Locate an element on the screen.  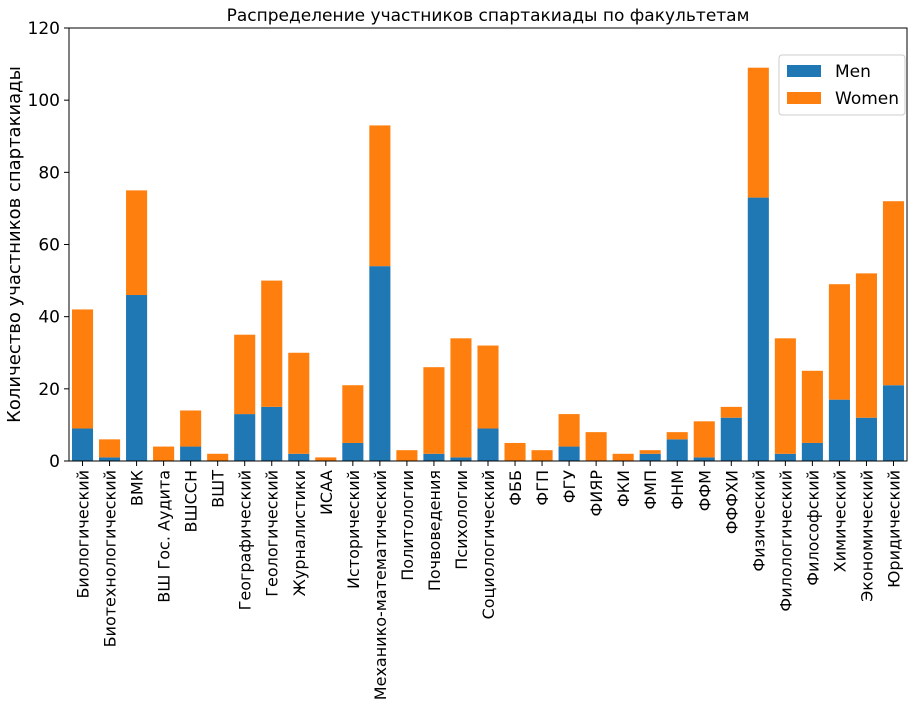
x-tick-label: Юридический is located at coordinates (893, 529).